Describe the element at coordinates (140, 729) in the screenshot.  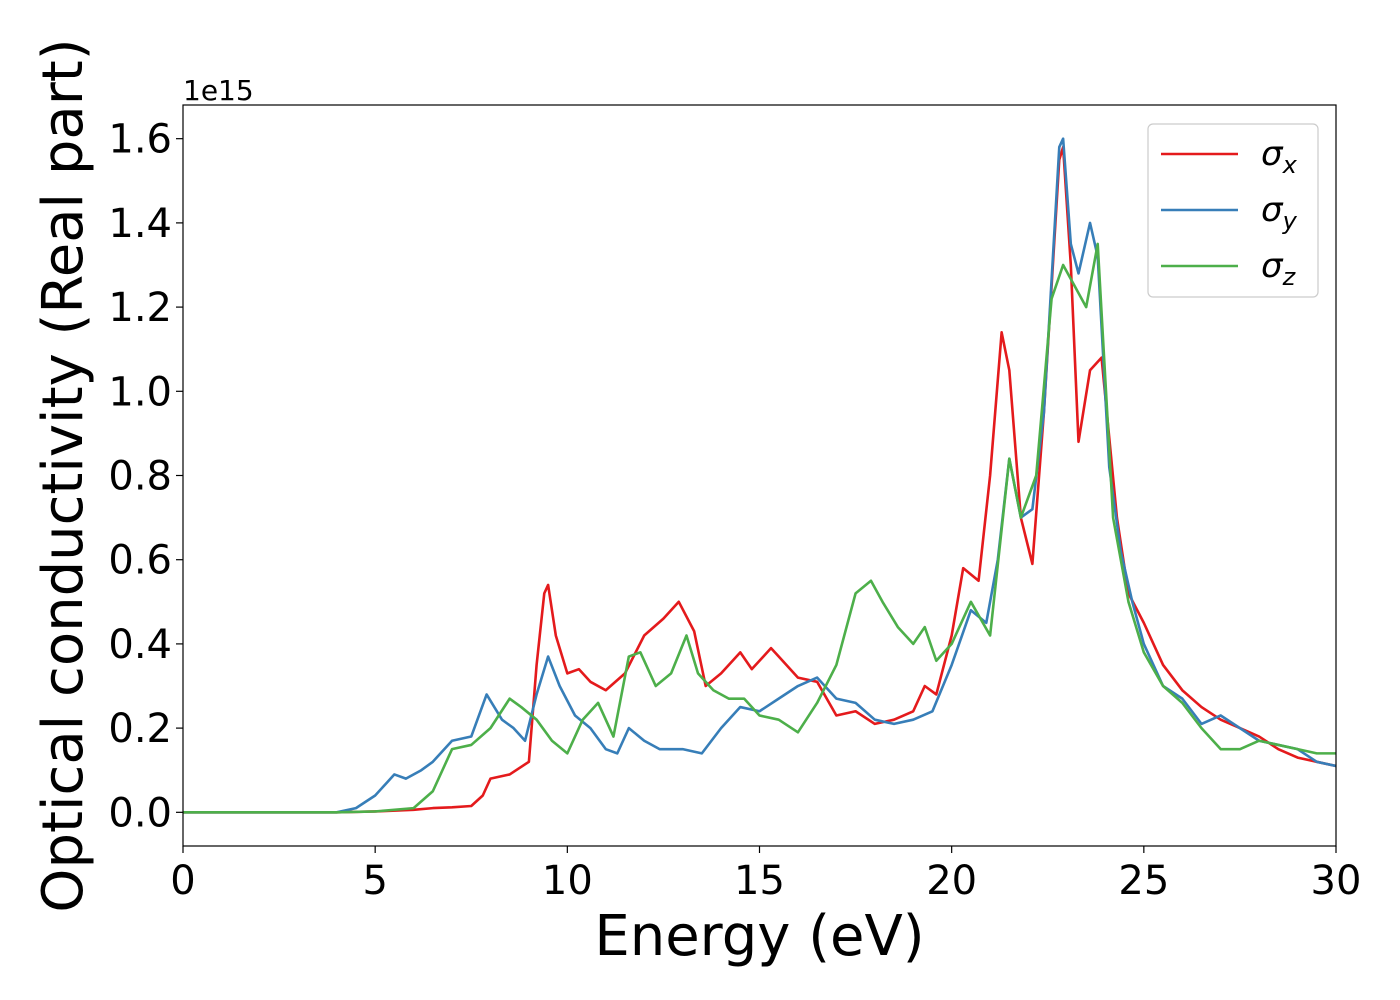
I see `y-tick-label: 0.2` at that location.